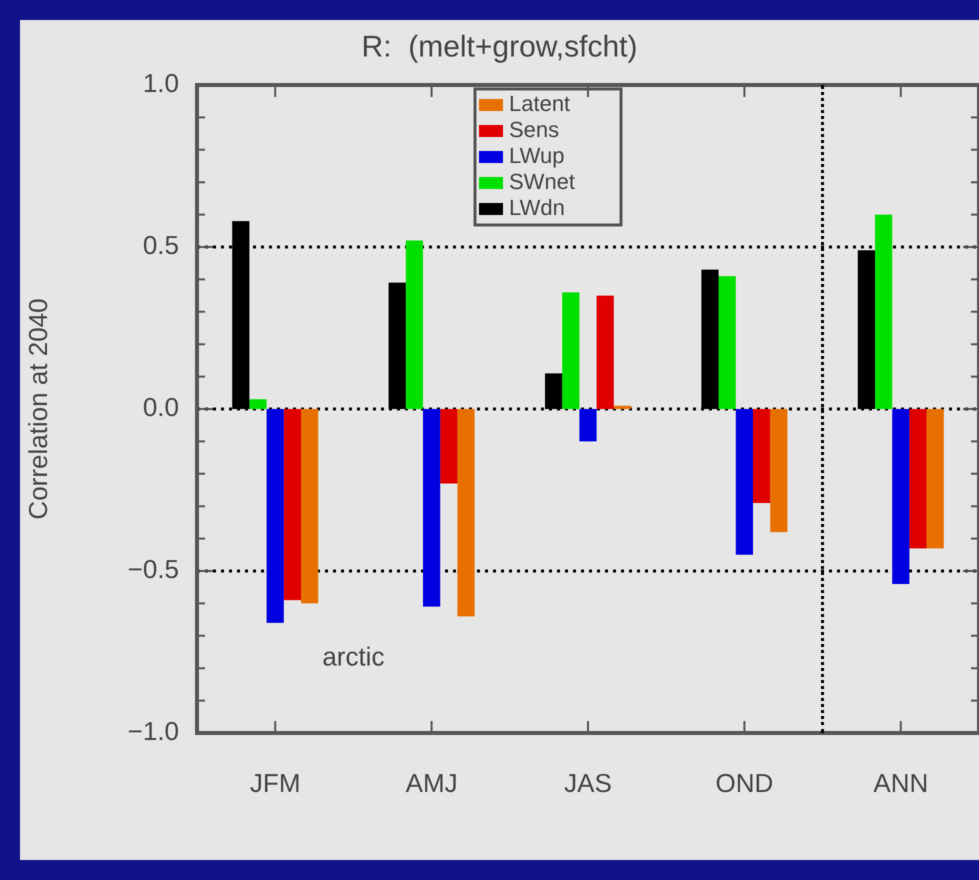  Describe the element at coordinates (160, 245) in the screenshot. I see `y-tick-label: 0.5` at that location.